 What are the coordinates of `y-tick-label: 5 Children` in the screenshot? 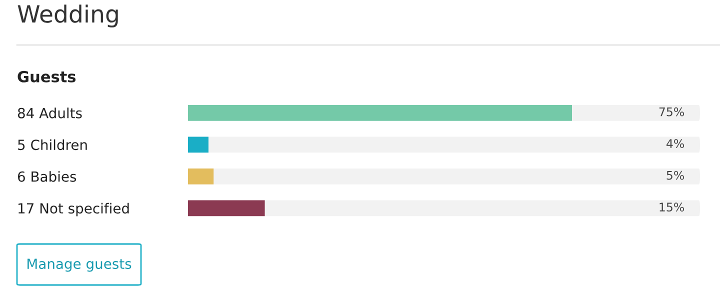 It's located at (52, 144).